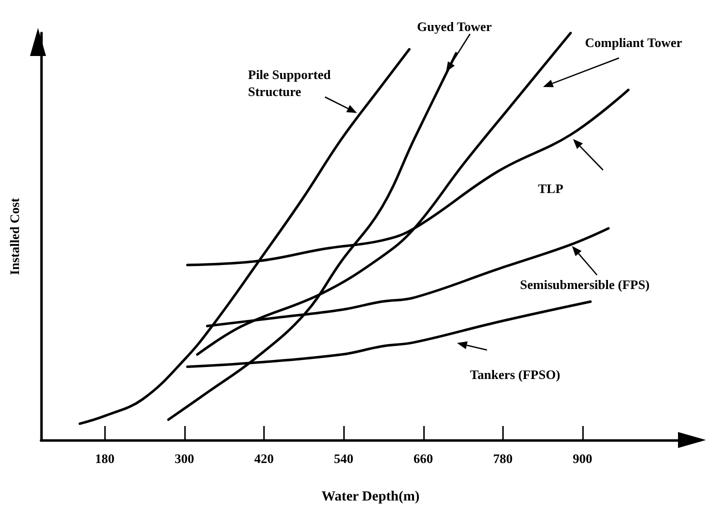  I want to click on x-tick-label: 420, so click(264, 458).